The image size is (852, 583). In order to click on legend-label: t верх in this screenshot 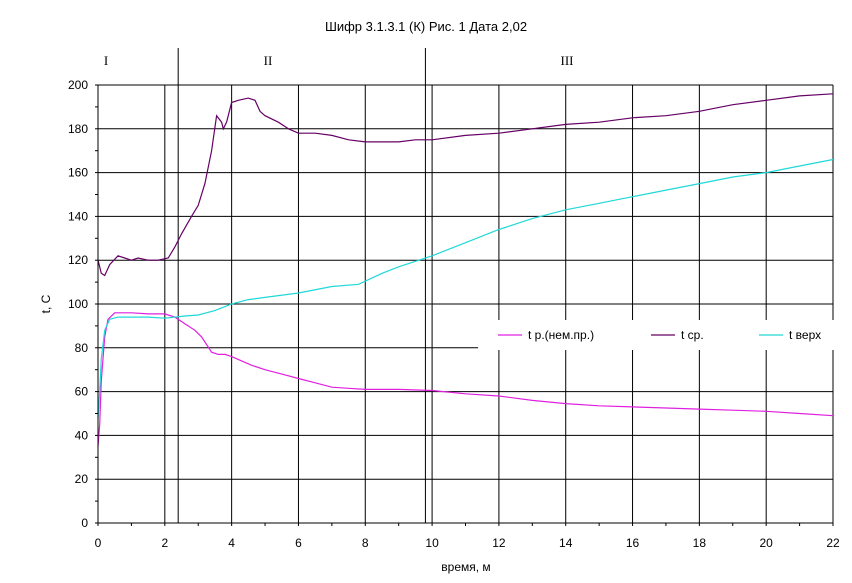, I will do `click(805, 335)`.